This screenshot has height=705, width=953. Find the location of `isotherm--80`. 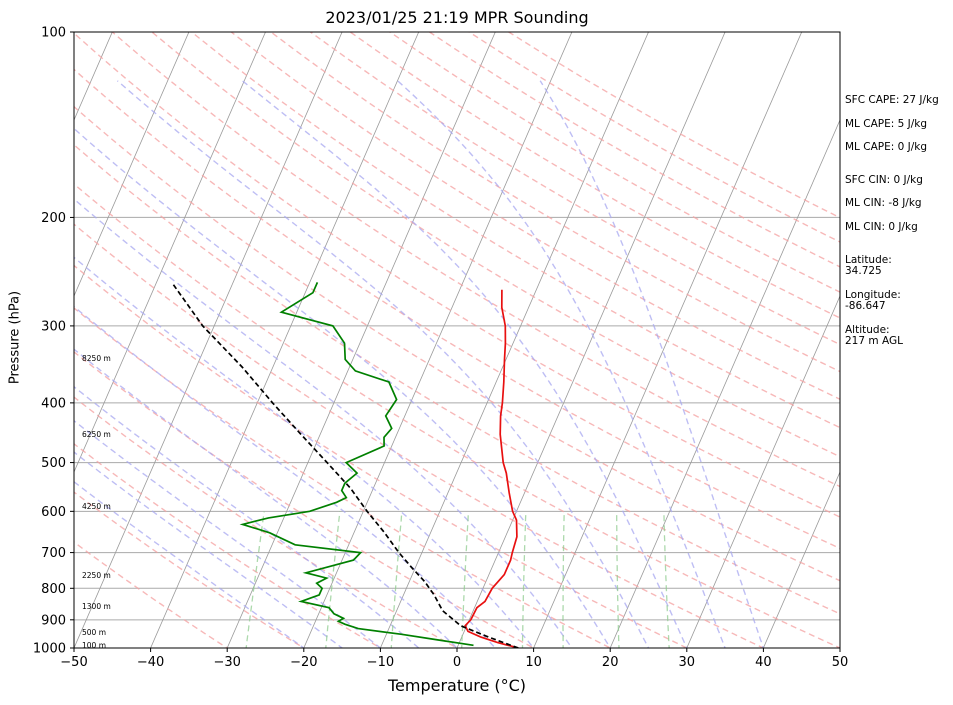

isotherm--80 is located at coordinates (93, 77).